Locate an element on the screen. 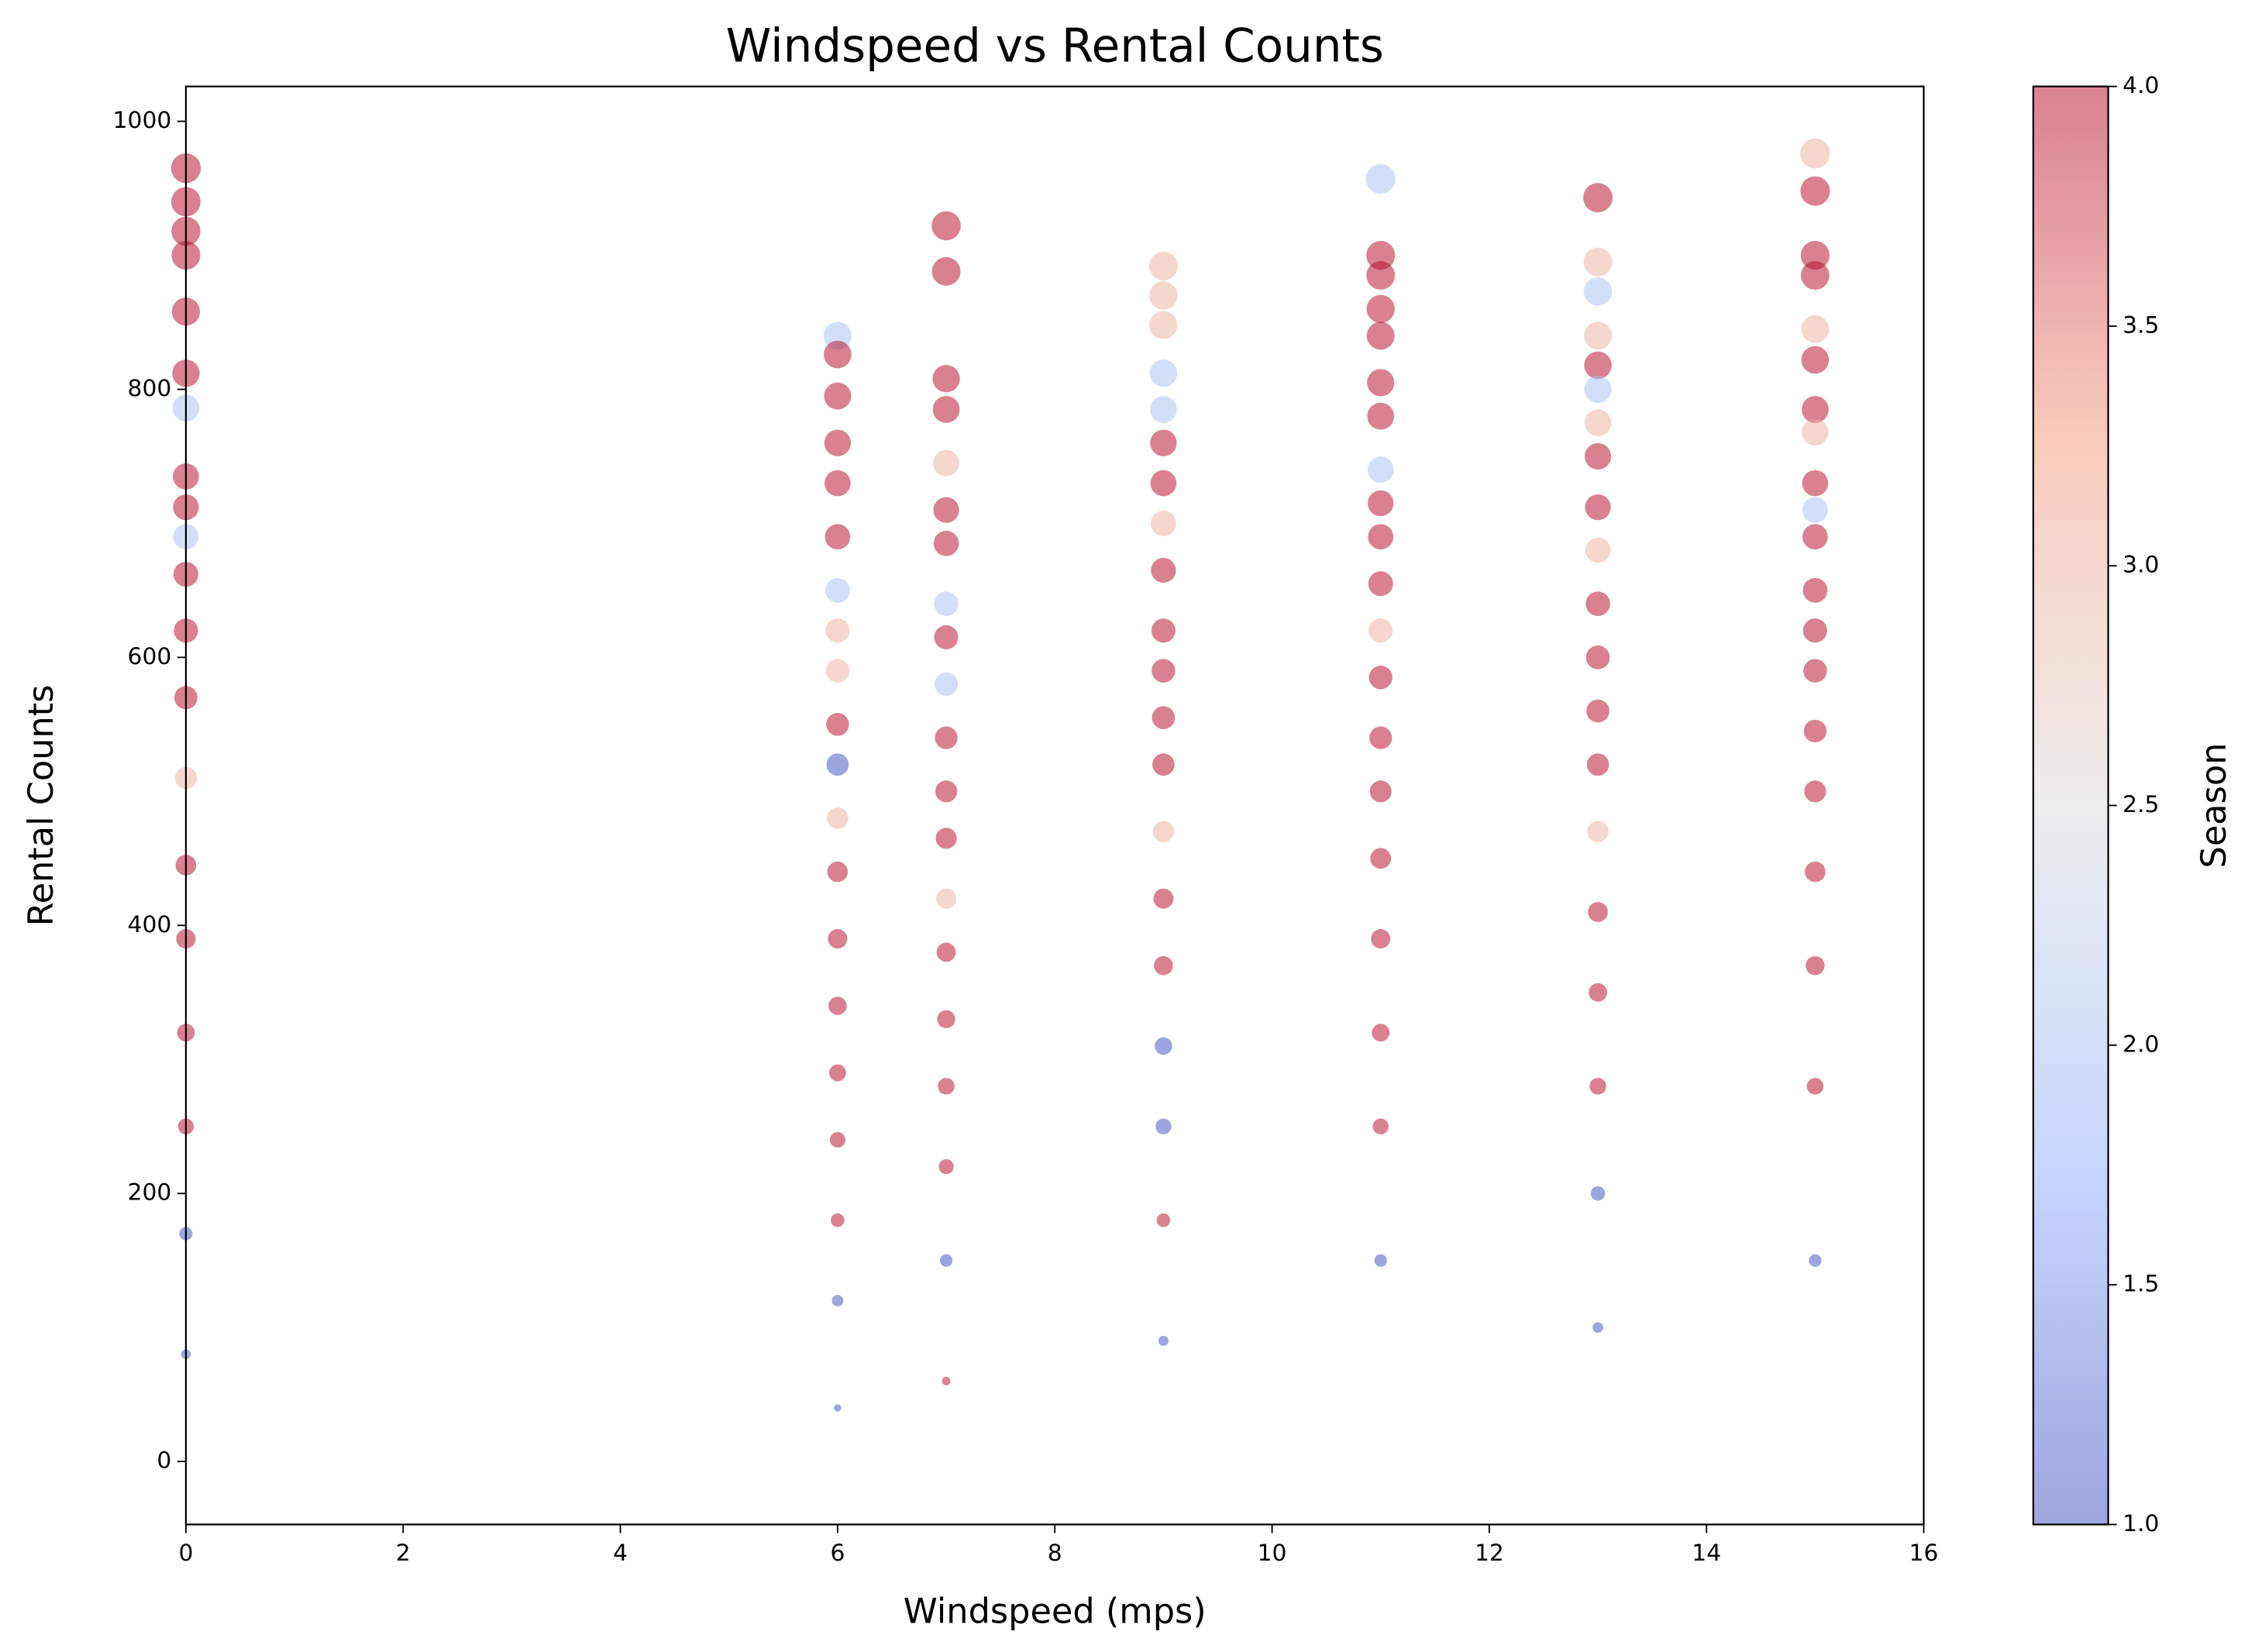 The image size is (2248, 1652). colorbar is located at coordinates (2070, 805).